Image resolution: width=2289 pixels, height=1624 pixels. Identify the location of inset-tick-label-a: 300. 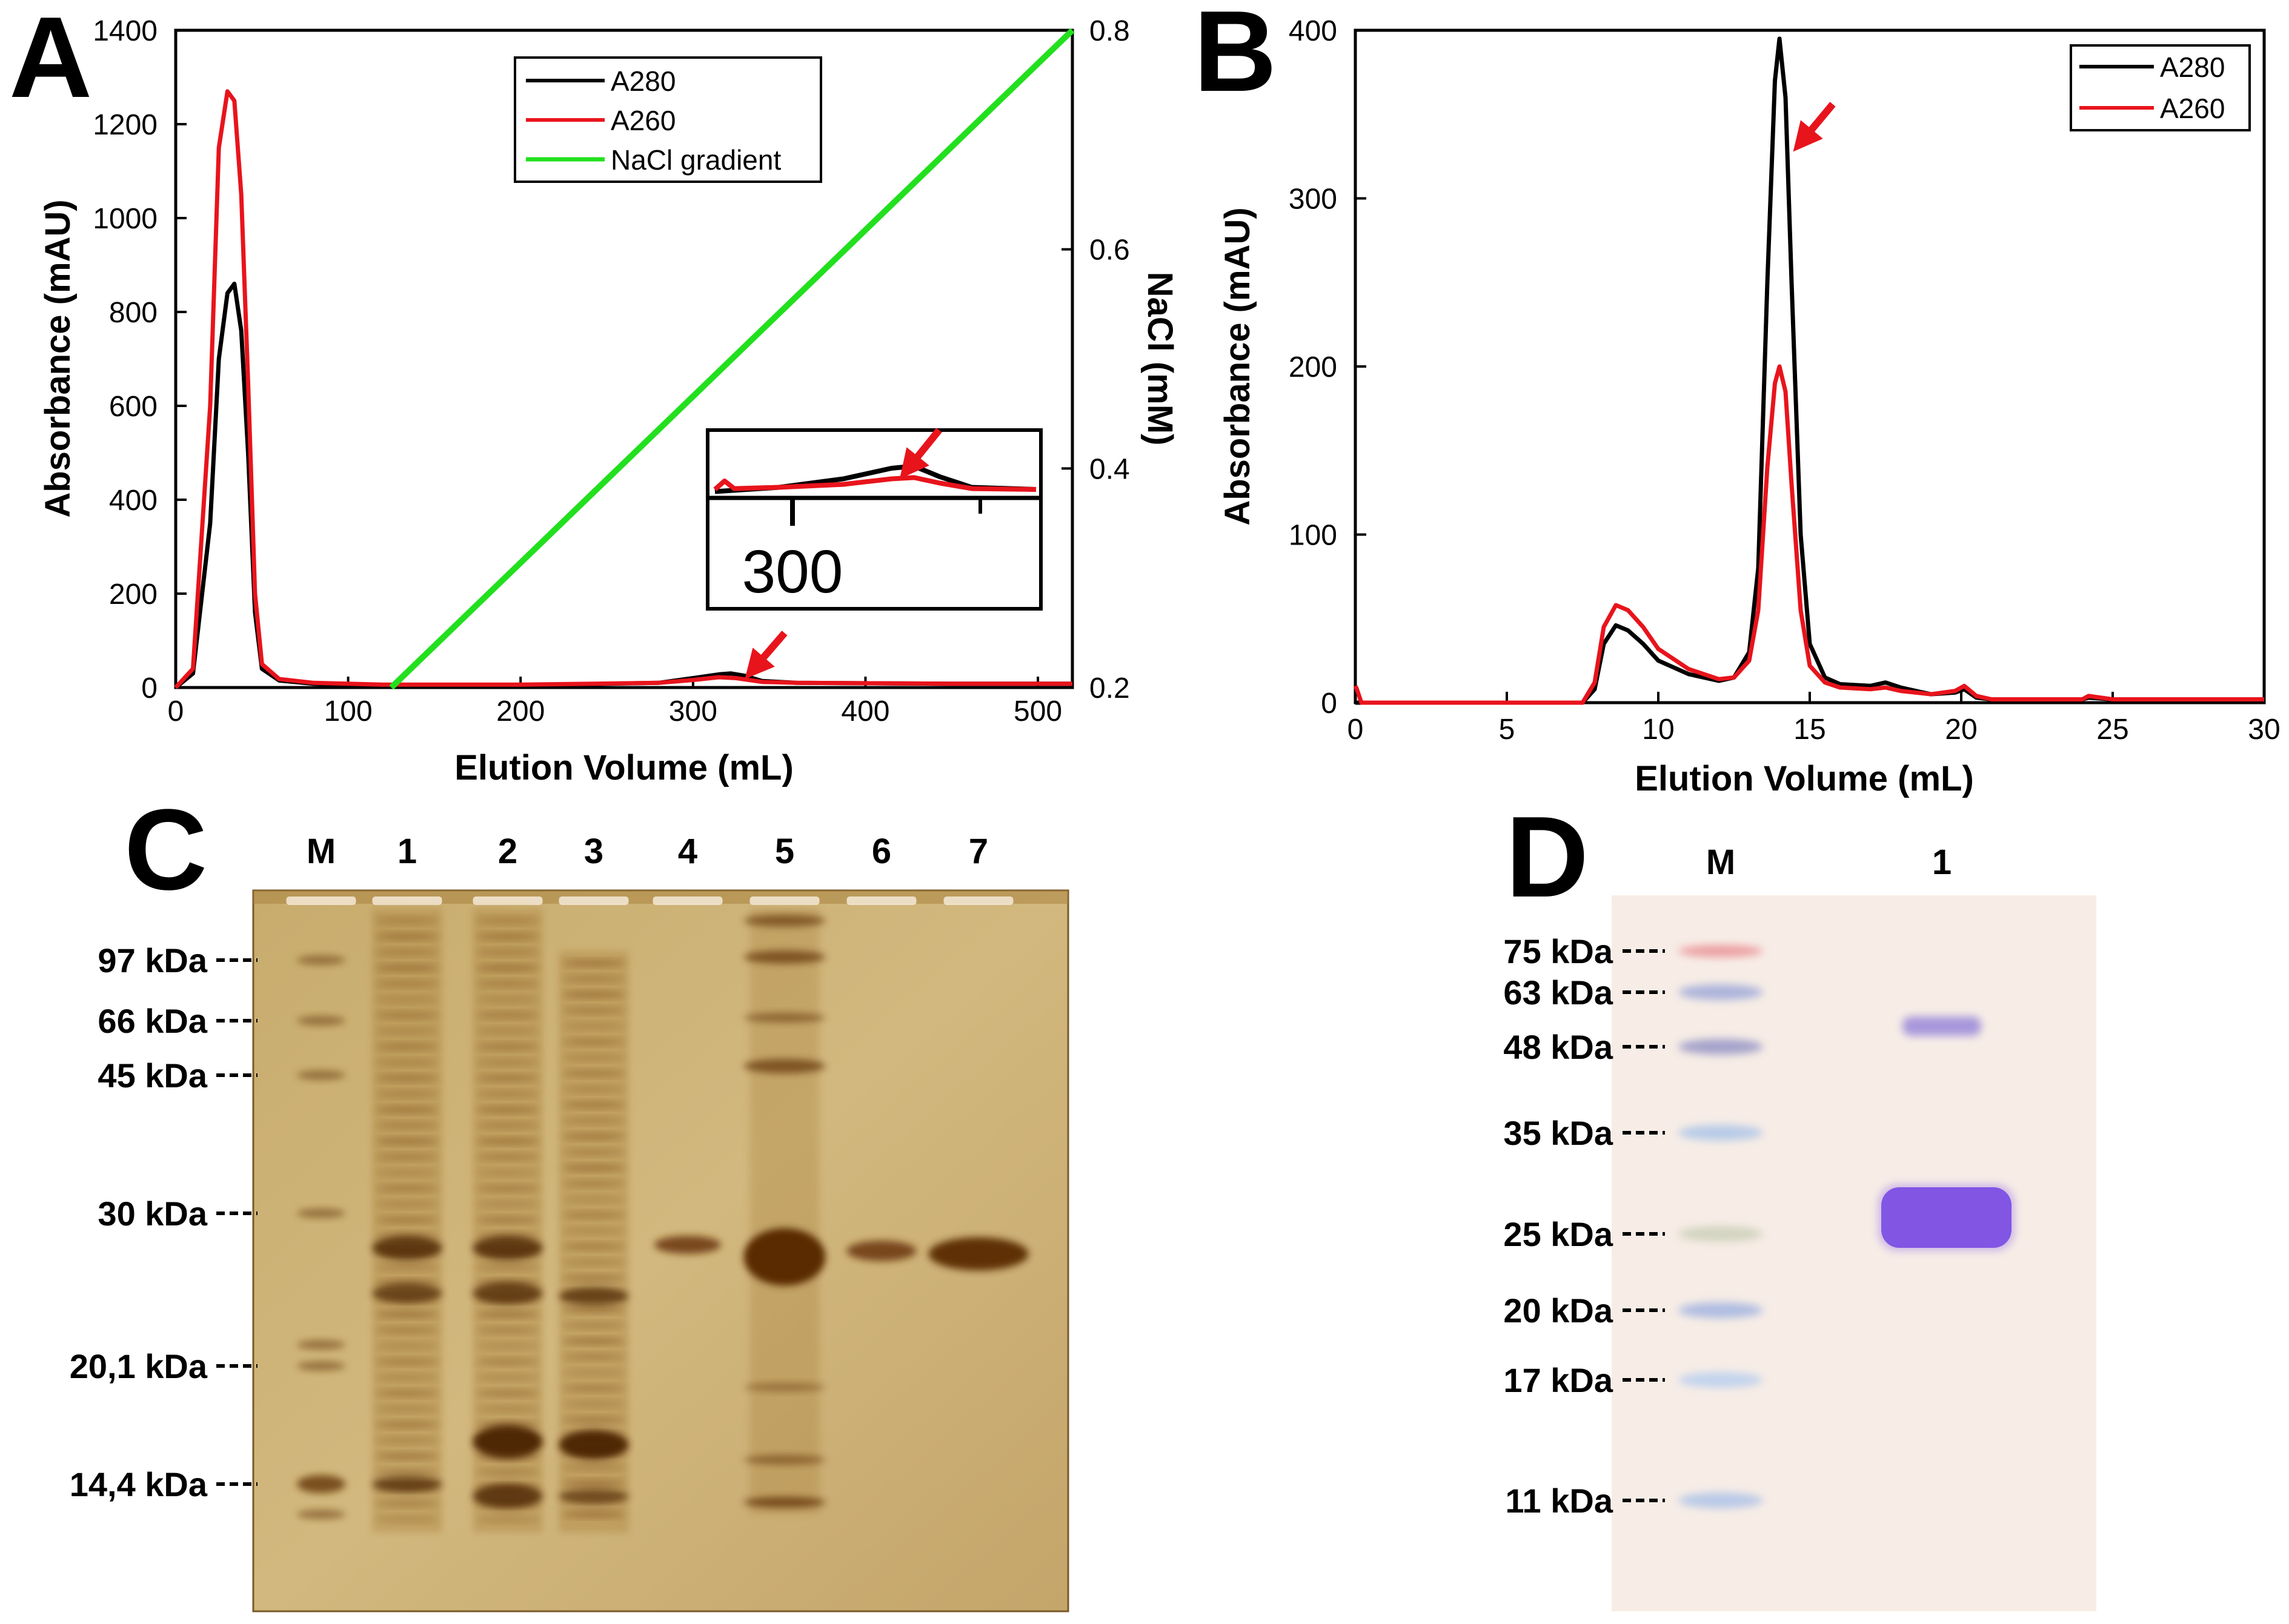
(792, 572).